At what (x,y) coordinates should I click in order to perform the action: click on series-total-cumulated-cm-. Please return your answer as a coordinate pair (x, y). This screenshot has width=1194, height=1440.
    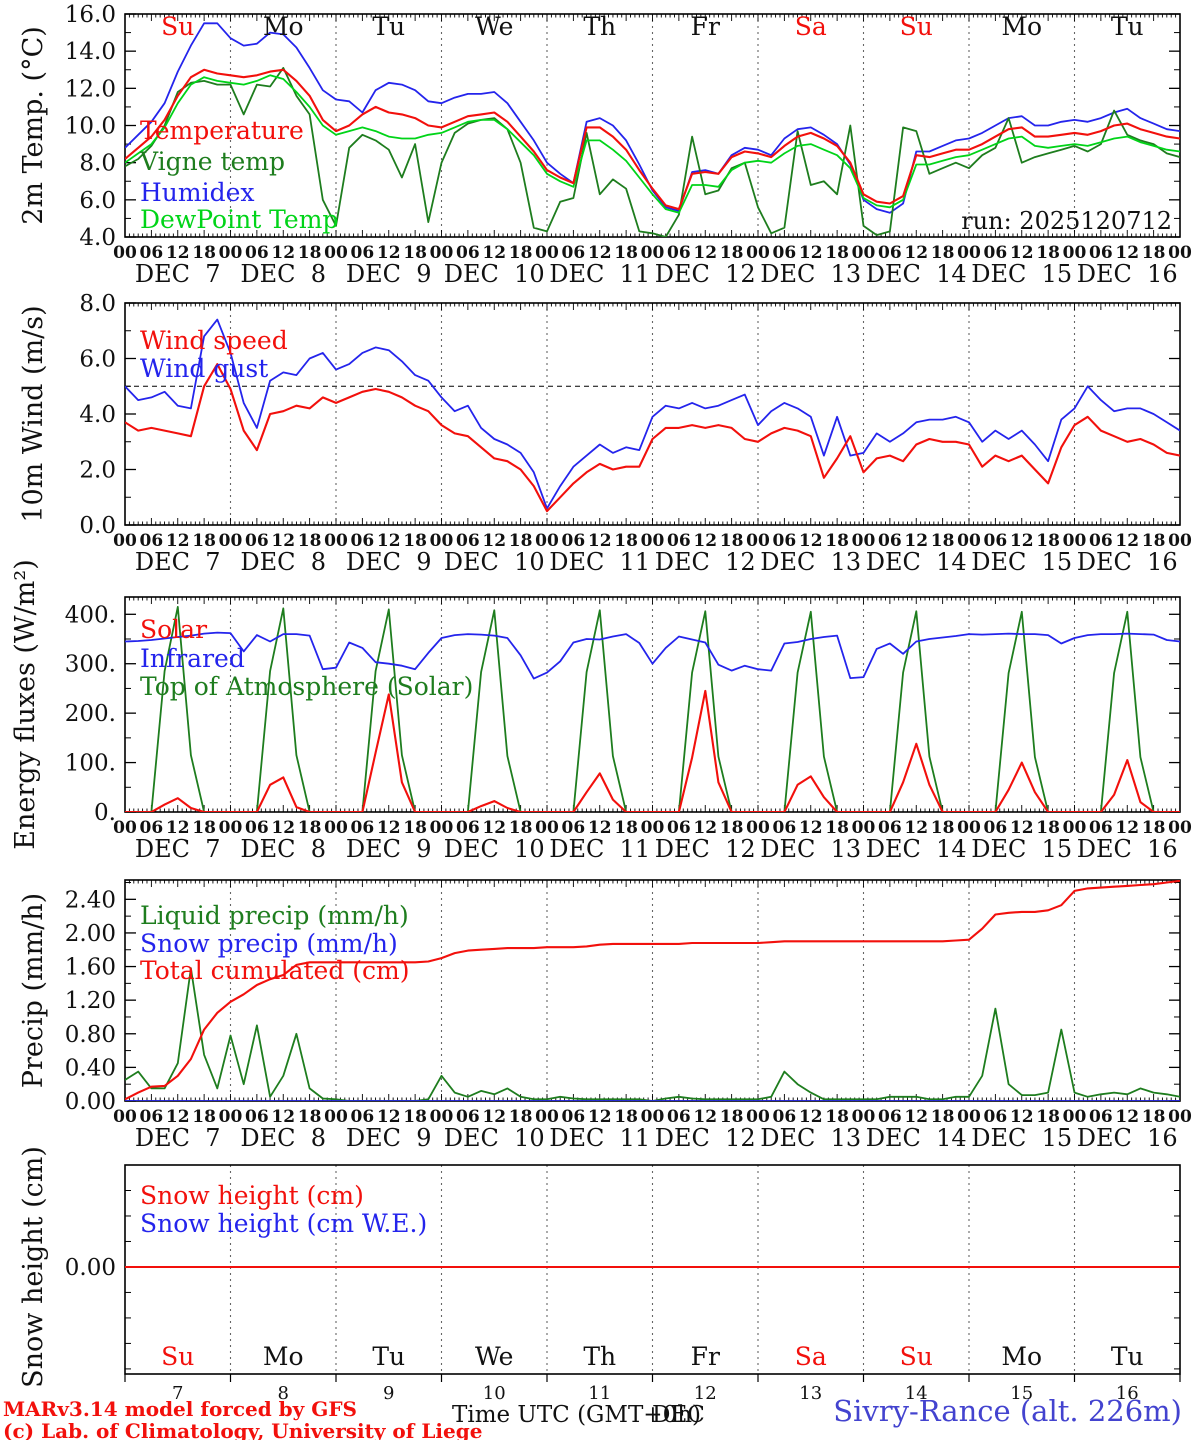
    Looking at the image, I should click on (652, 990).